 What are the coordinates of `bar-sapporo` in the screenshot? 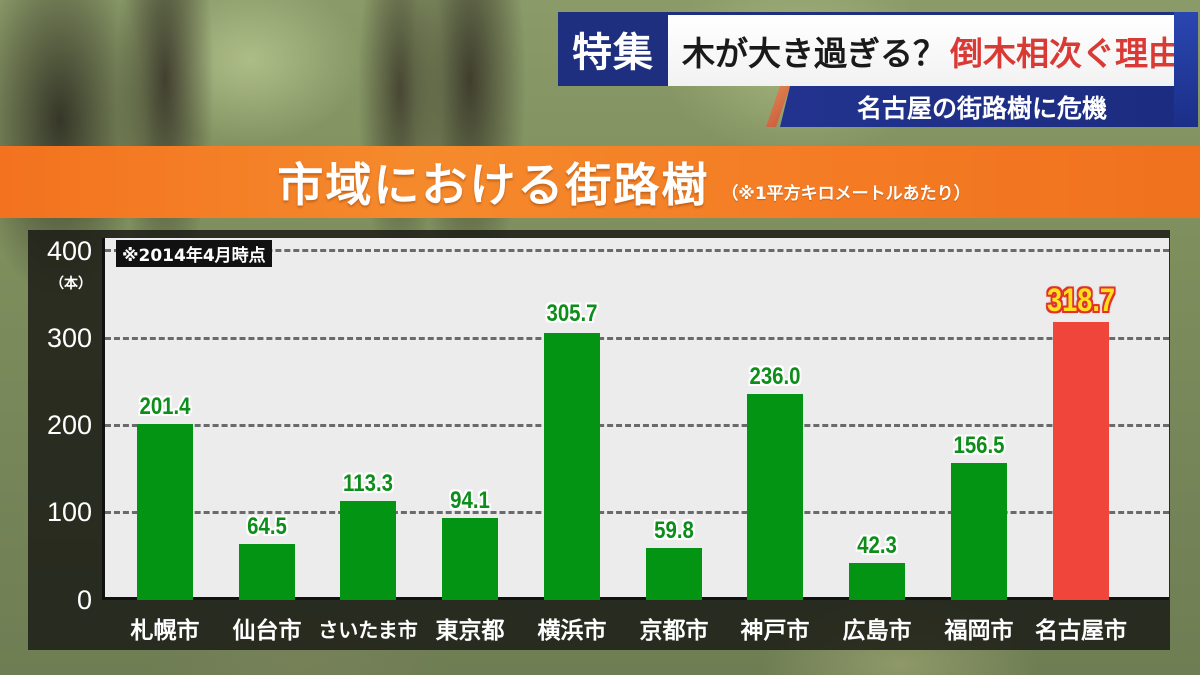 It's located at (165, 512).